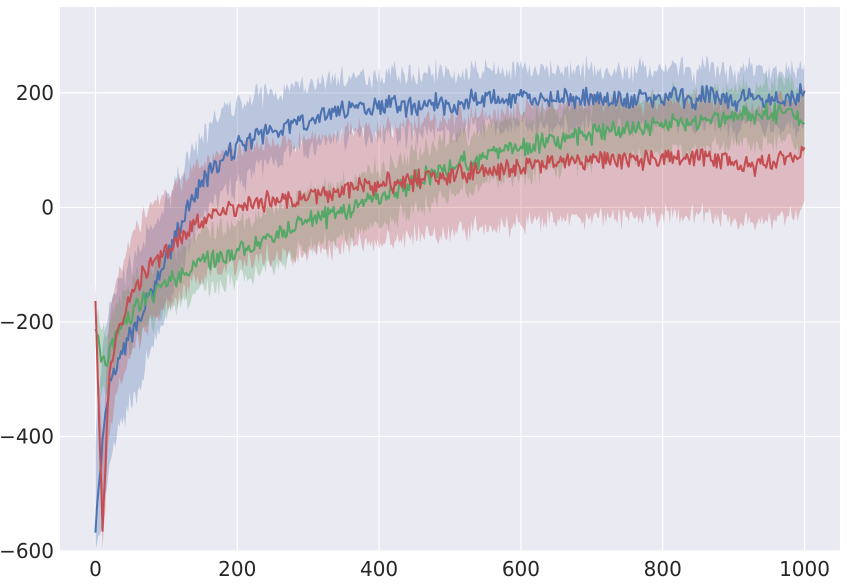  Describe the element at coordinates (47, 207) in the screenshot. I see `y-tick-label: 0` at that location.